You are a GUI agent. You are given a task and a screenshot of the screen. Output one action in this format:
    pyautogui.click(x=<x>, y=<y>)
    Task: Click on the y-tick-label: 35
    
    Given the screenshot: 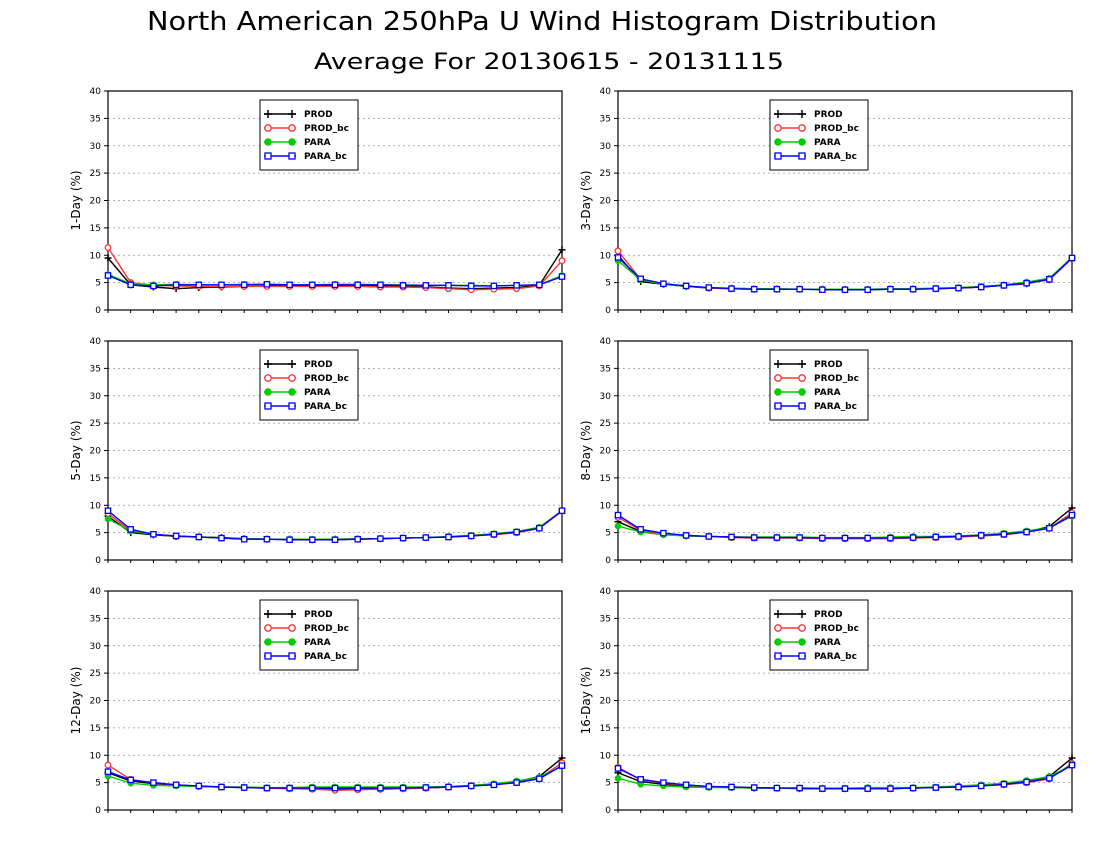 What is the action you would take?
    pyautogui.click(x=605, y=619)
    